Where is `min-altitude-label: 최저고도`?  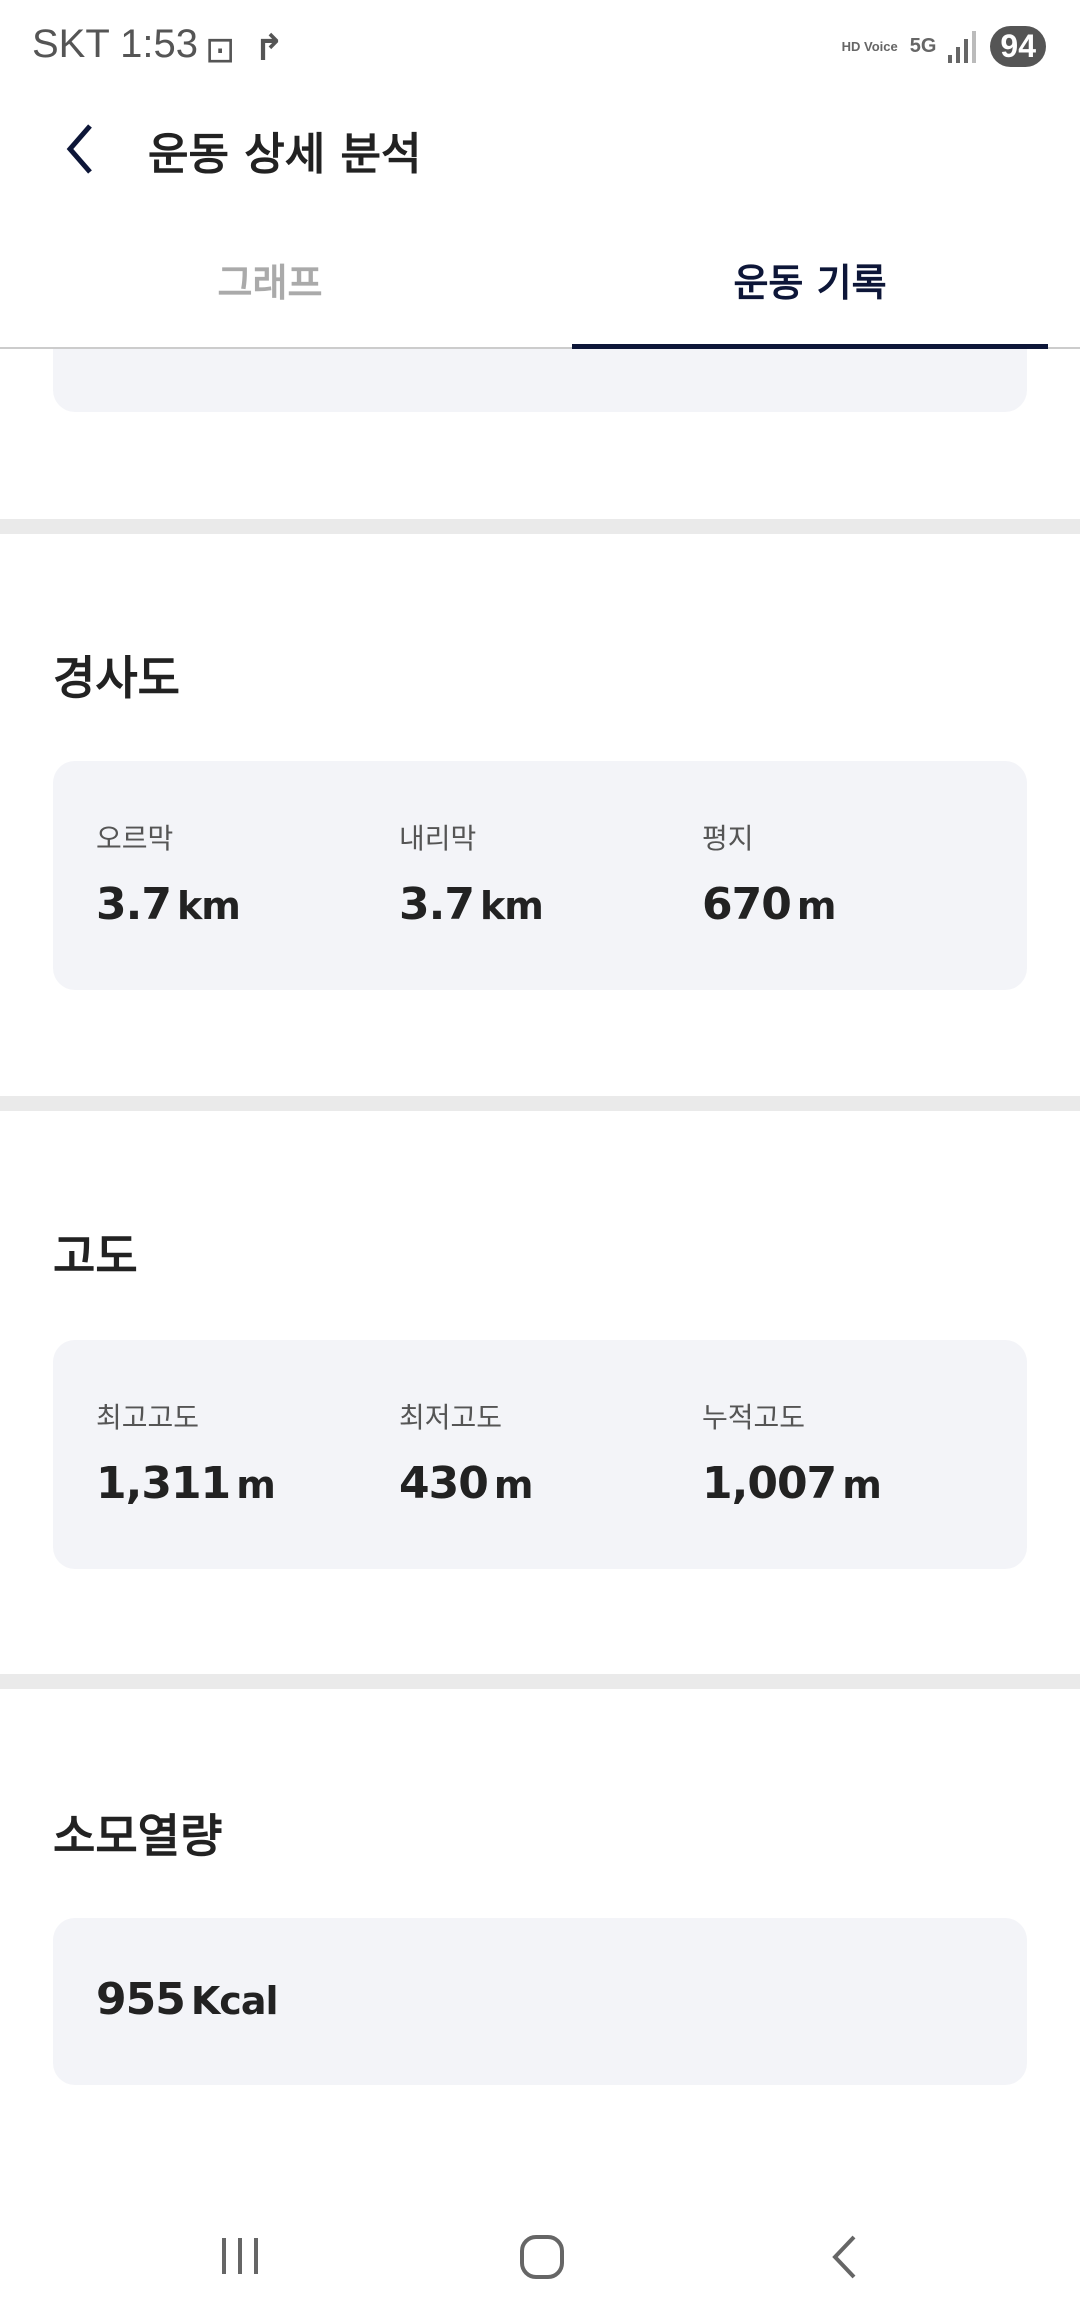 min-altitude-label: 최저고도 is located at coordinates (451, 1417).